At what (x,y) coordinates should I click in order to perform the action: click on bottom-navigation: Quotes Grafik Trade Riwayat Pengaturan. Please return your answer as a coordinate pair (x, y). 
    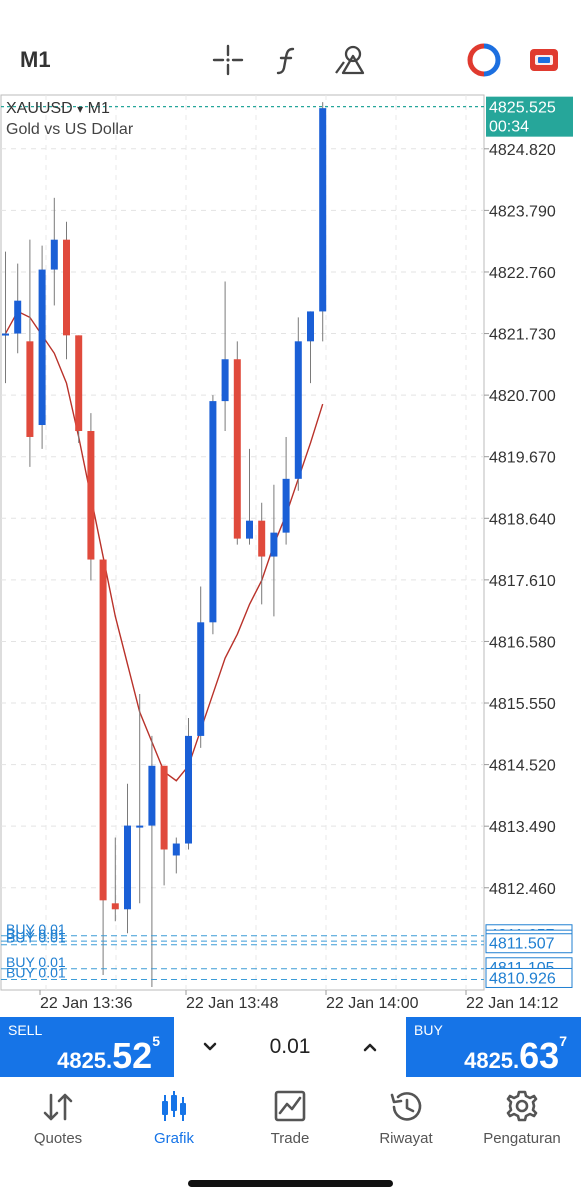
    Looking at the image, I should click on (290, 1117).